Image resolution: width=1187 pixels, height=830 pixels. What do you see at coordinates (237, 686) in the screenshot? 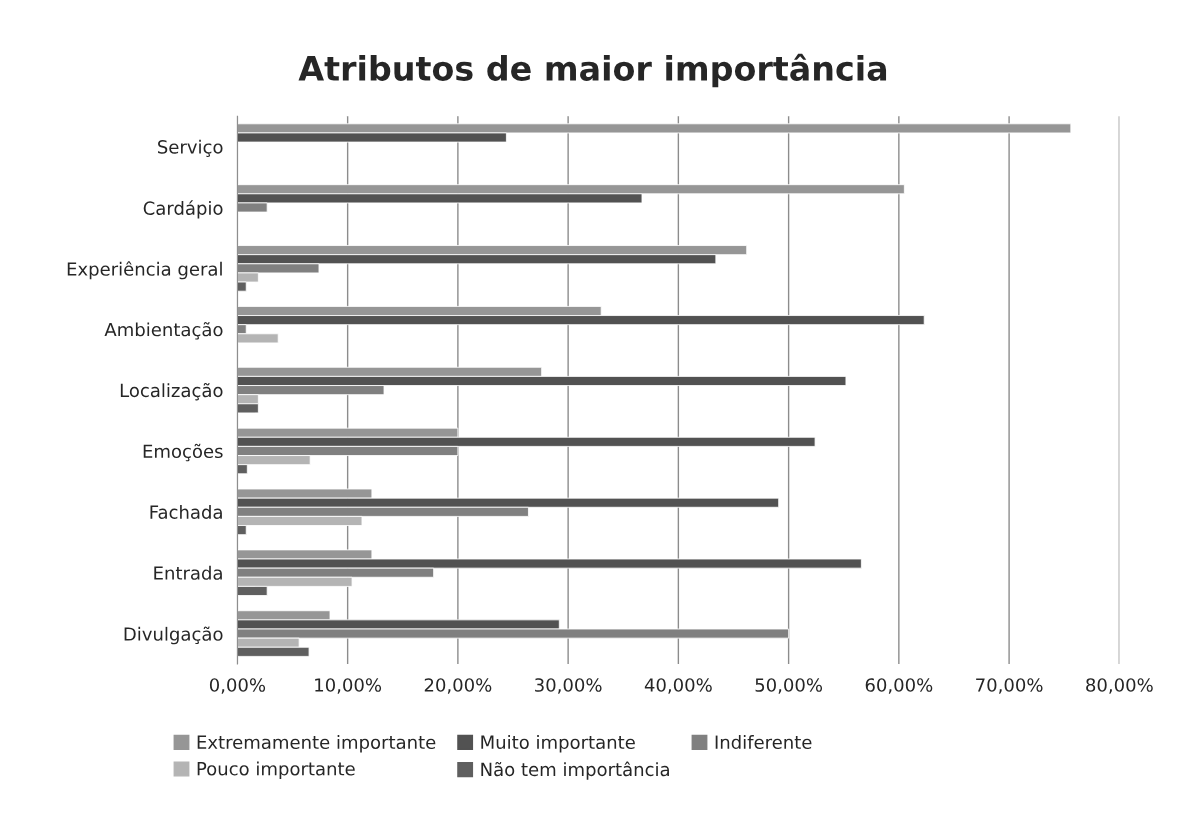
I see `x-tick-label: 0,00%` at bounding box center [237, 686].